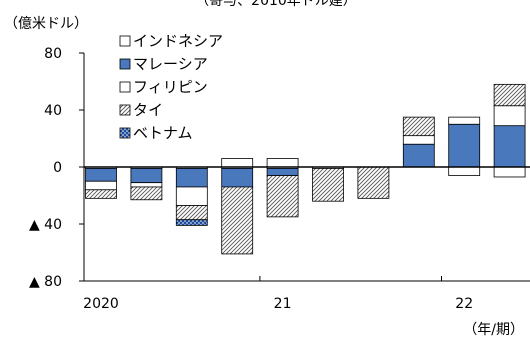  What do you see at coordinates (283, 304) in the screenshot?
I see `x-tick-label: 21` at bounding box center [283, 304].